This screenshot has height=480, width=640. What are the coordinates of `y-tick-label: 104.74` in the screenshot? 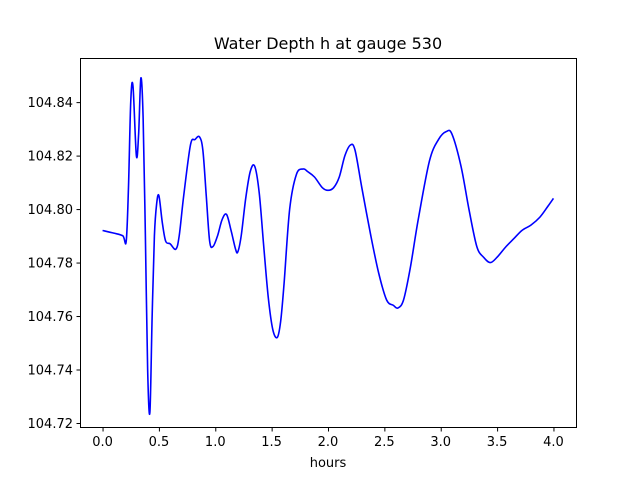 It's located at (51, 371).